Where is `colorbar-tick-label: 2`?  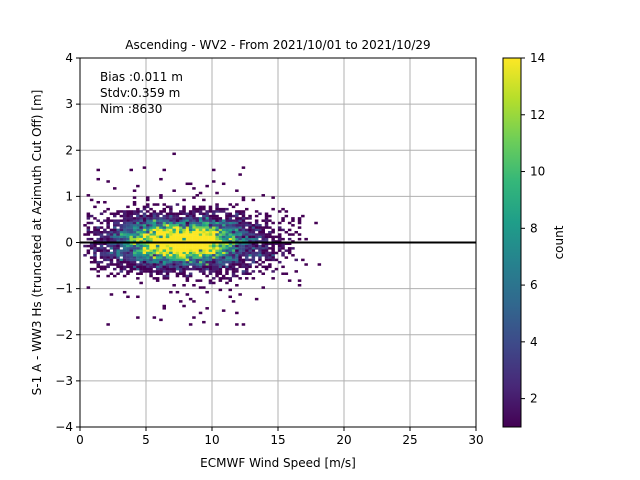 colorbar-tick-label: 2 is located at coordinates (534, 399).